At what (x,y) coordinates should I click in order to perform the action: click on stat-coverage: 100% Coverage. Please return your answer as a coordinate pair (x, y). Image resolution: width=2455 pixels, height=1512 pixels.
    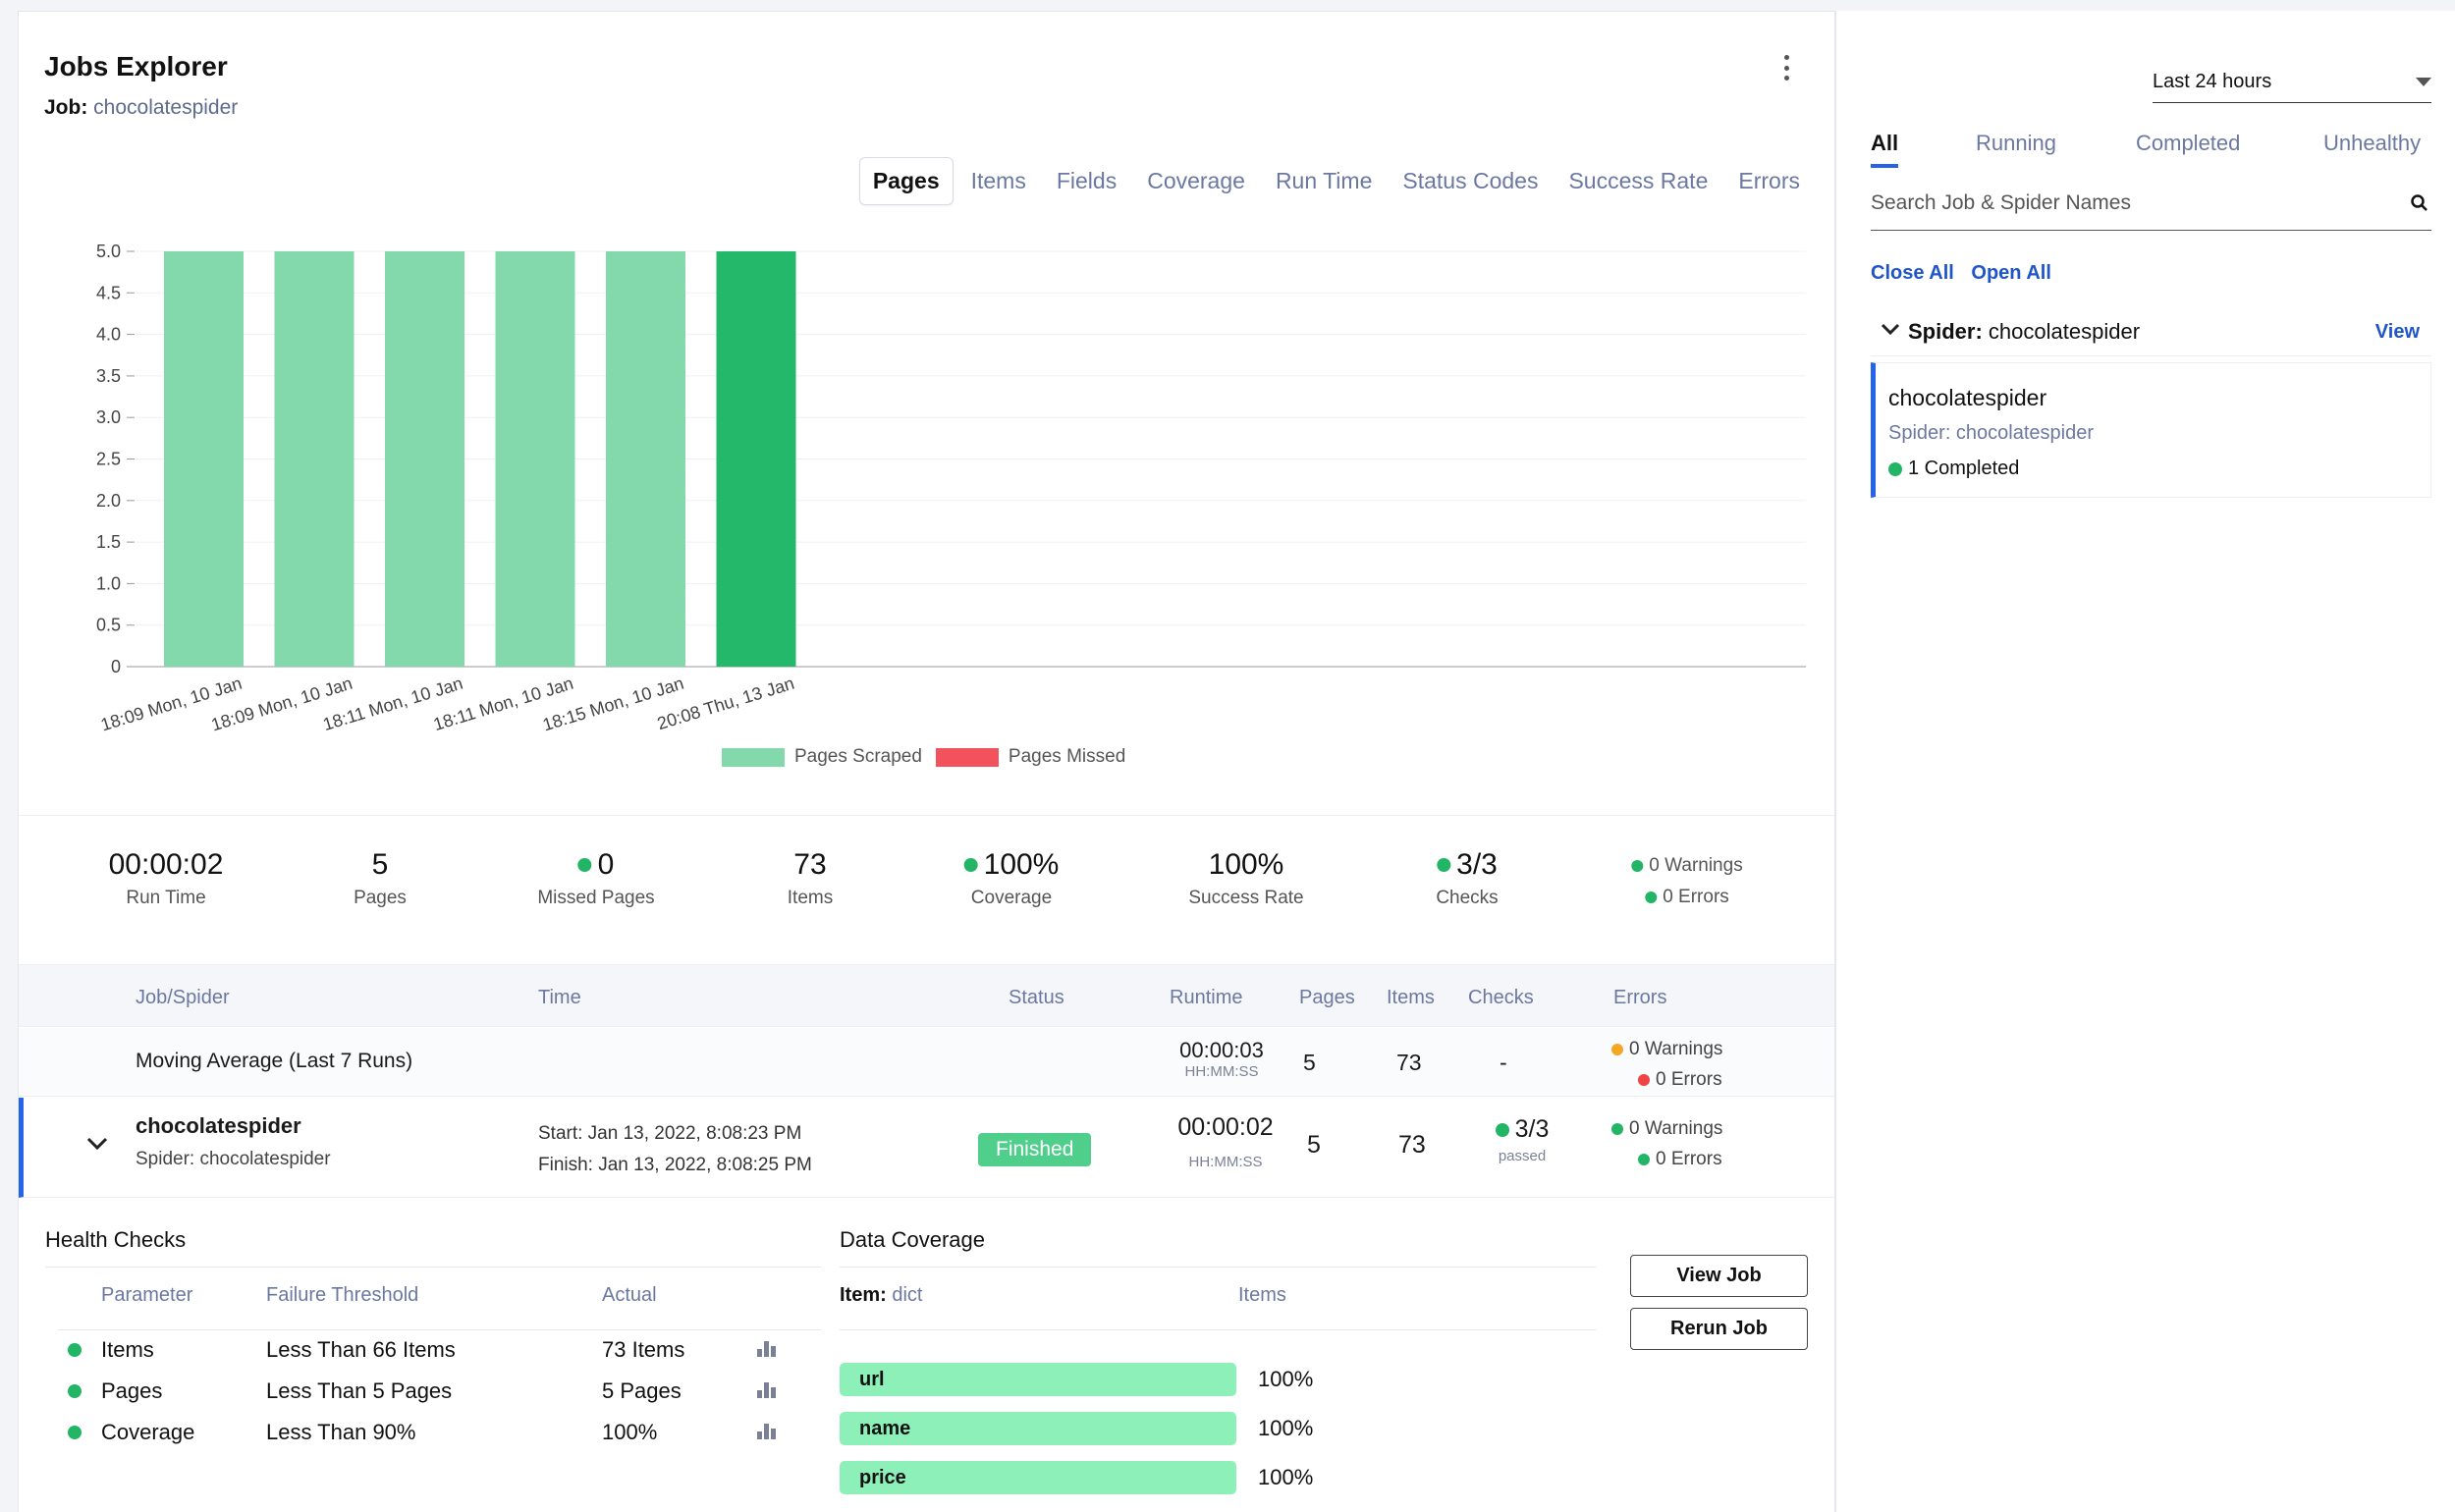
    Looking at the image, I should click on (1011, 879).